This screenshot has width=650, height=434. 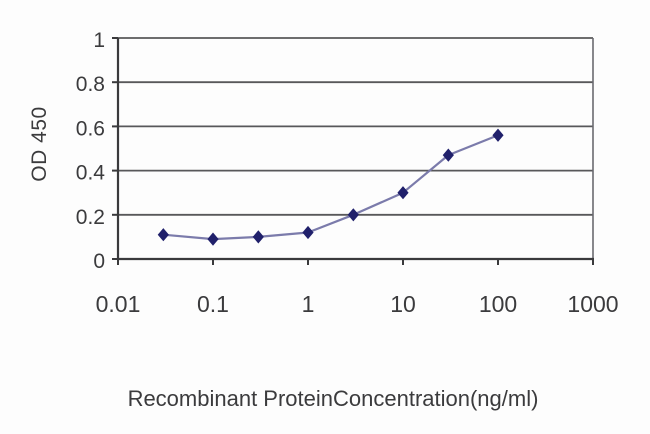 What do you see at coordinates (99, 261) in the screenshot?
I see `y-tick-label: 0` at bounding box center [99, 261].